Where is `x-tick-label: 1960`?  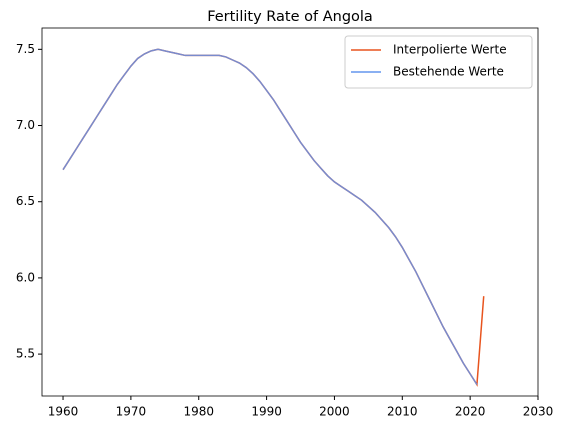 x-tick-label: 1960 is located at coordinates (63, 412).